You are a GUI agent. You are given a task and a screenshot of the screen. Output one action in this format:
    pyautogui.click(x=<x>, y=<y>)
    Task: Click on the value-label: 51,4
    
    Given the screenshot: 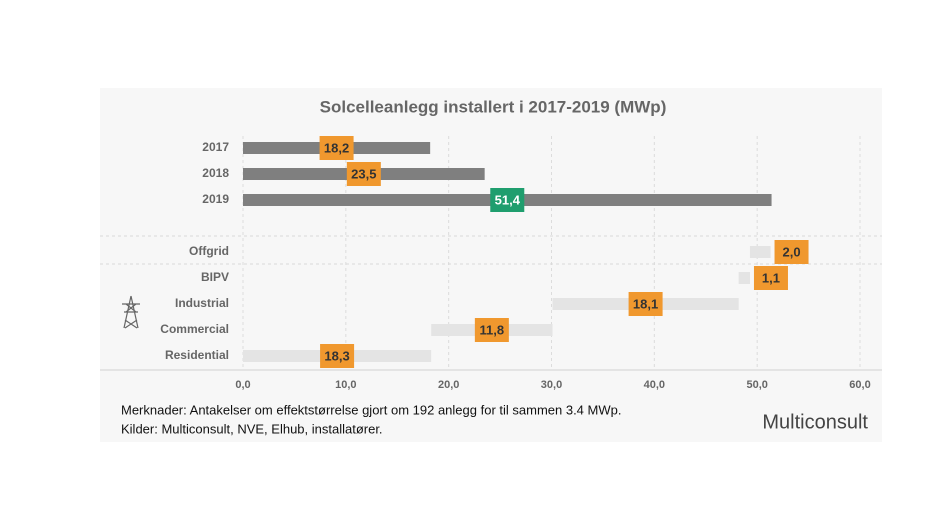 What is the action you would take?
    pyautogui.click(x=508, y=199)
    